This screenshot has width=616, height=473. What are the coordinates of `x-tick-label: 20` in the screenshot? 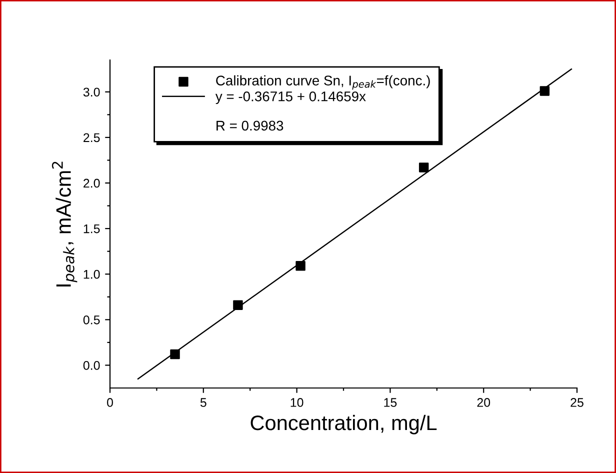 It's located at (483, 402).